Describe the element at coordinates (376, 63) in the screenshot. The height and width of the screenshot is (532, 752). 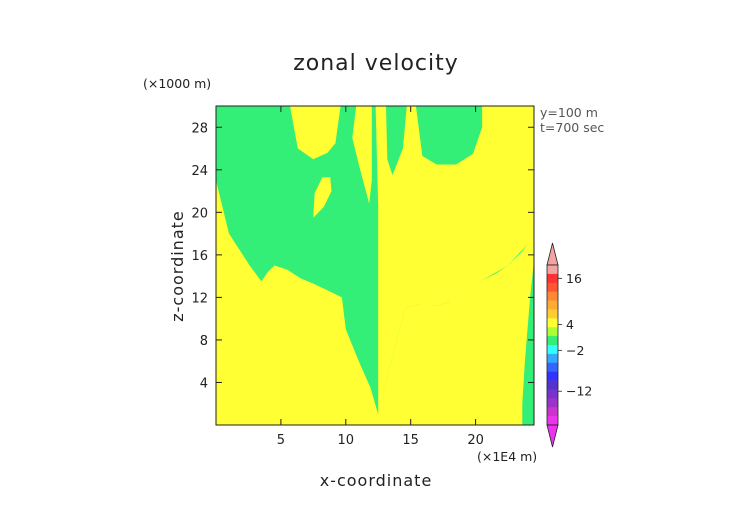
I see `chart-title: zonal velocity` at that location.